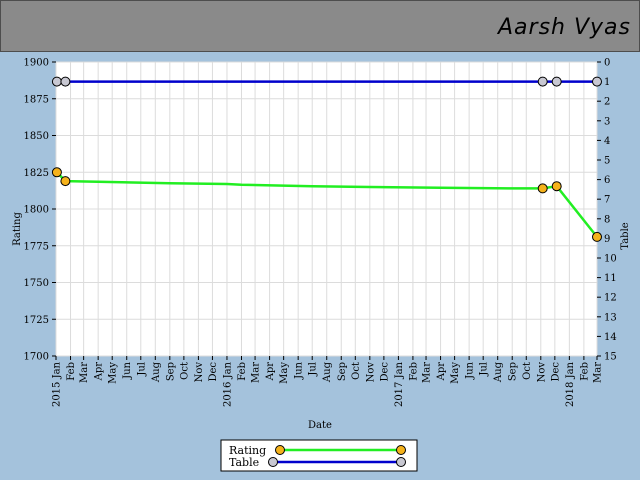  I want to click on legend-marker-rating-start, so click(280, 450).